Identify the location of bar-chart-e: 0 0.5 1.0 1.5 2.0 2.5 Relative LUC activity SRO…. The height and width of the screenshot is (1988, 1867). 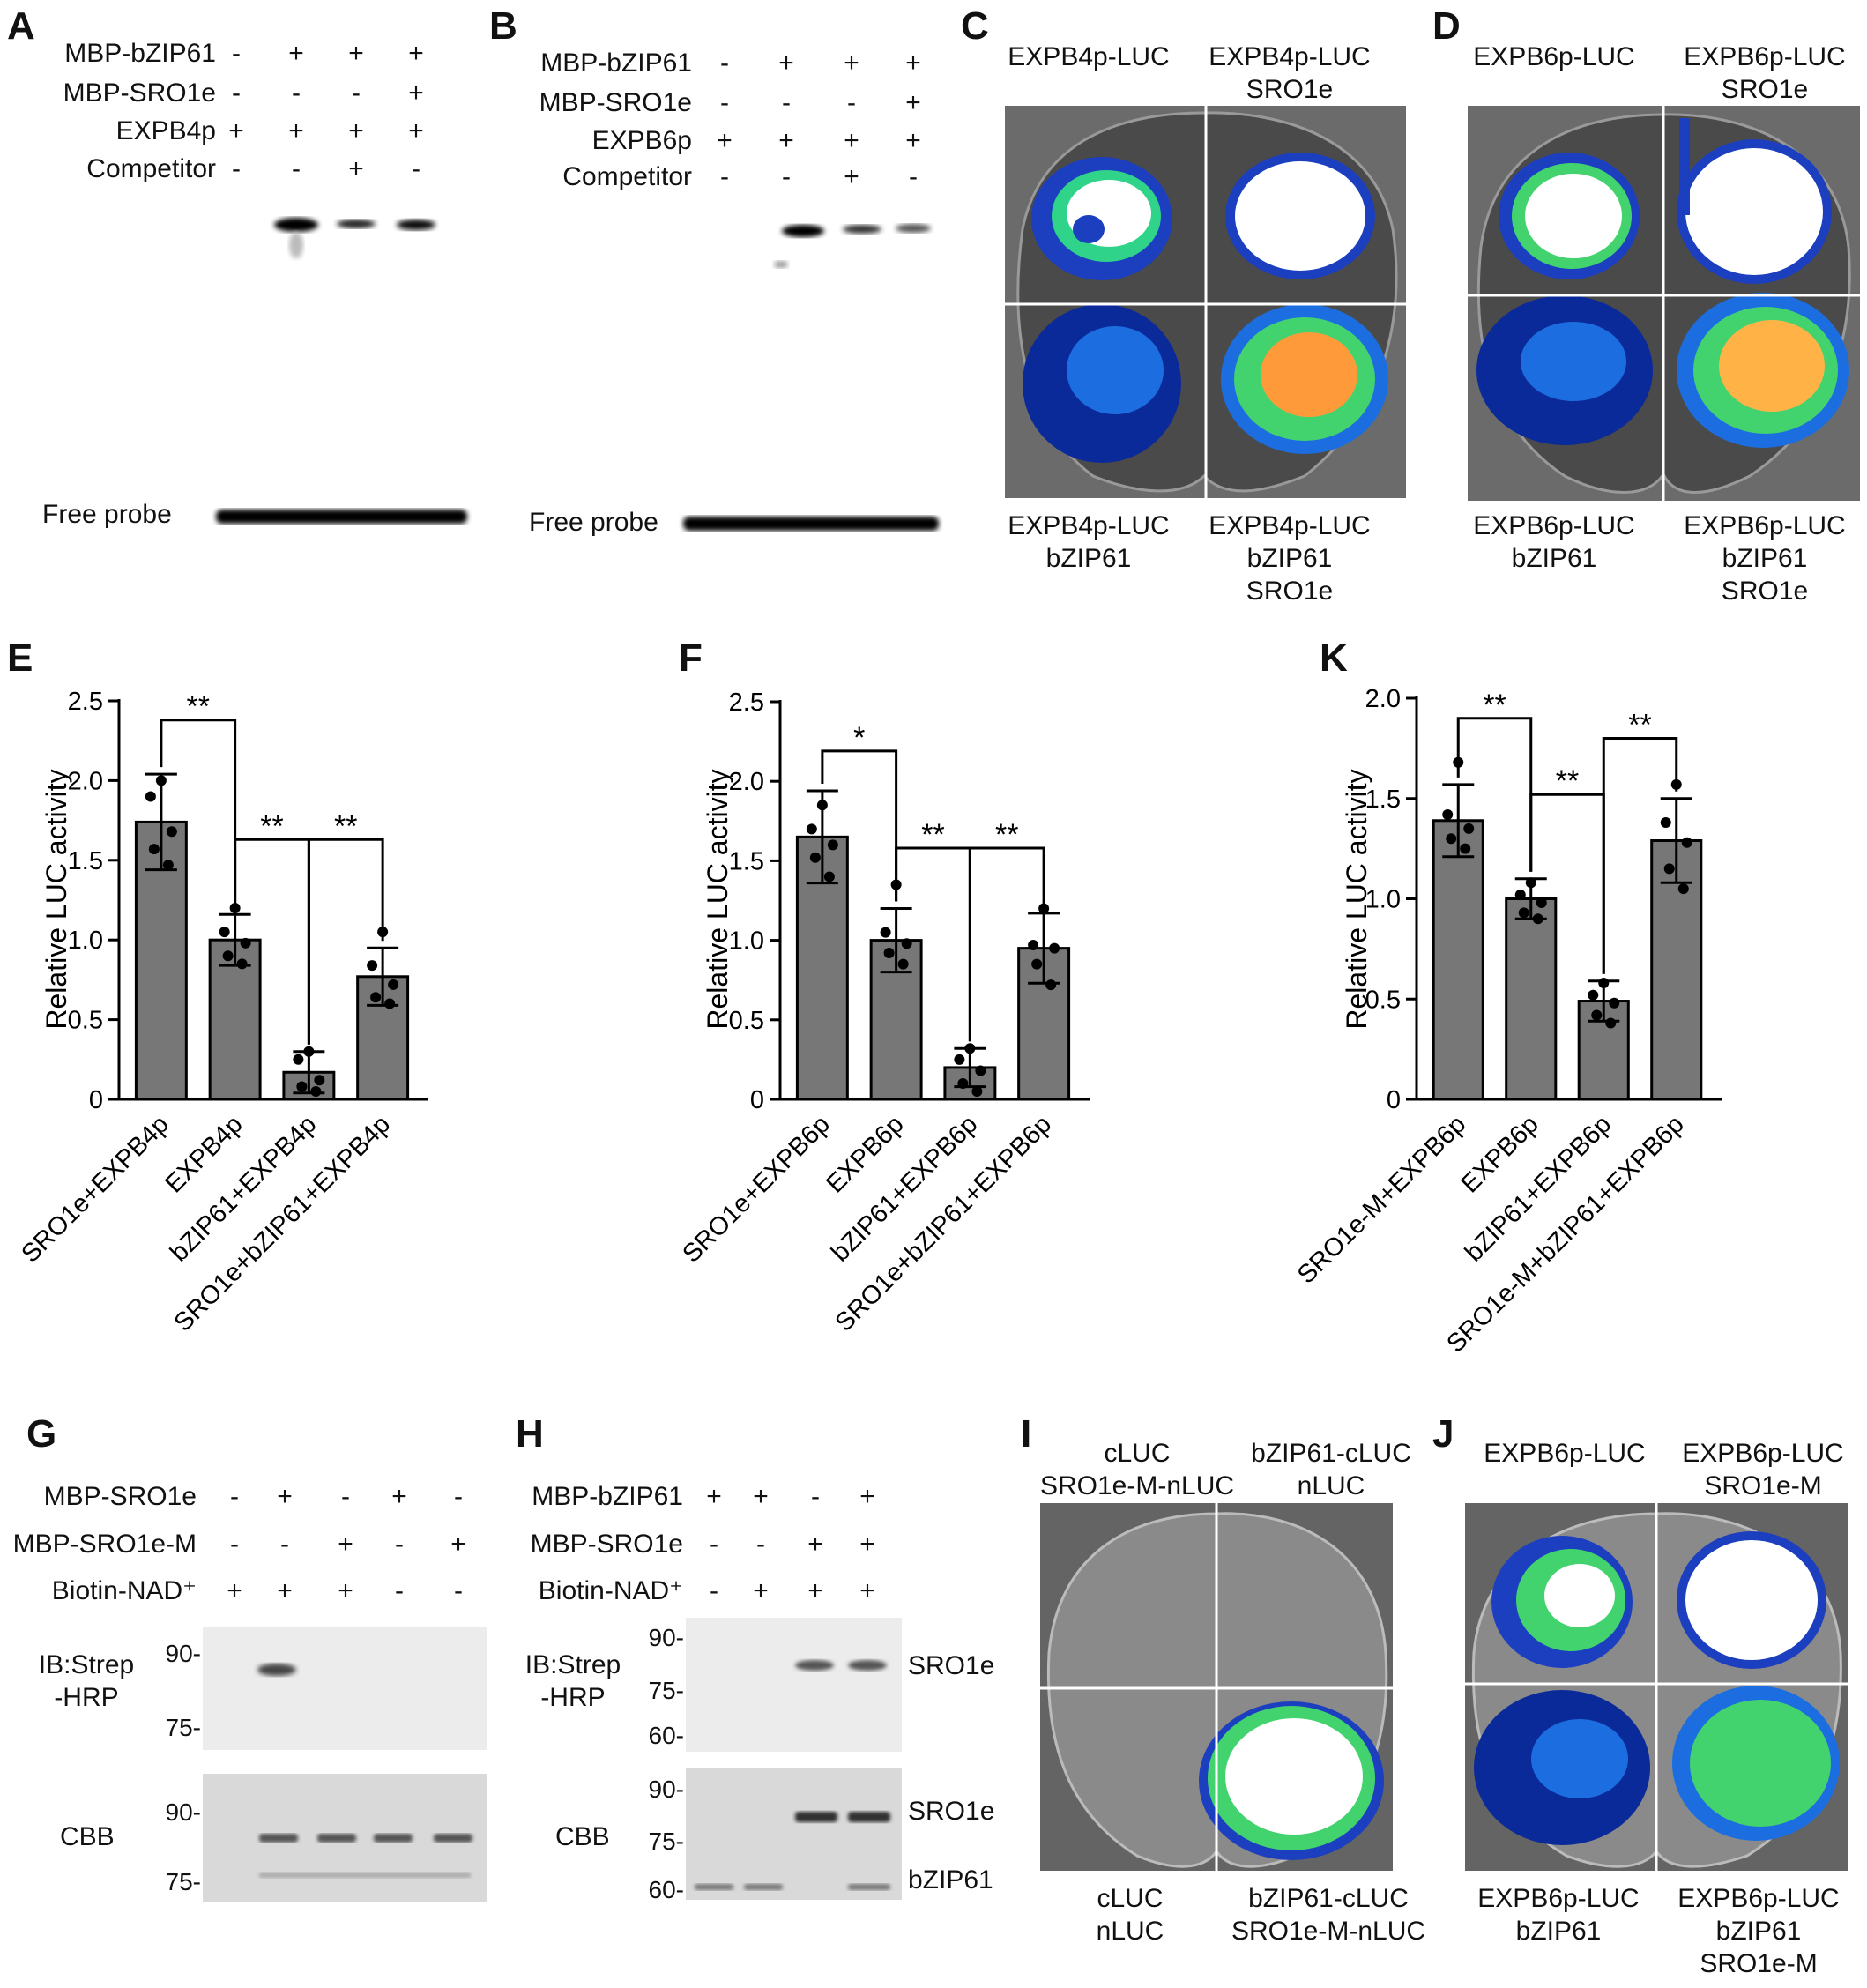
(222, 1012).